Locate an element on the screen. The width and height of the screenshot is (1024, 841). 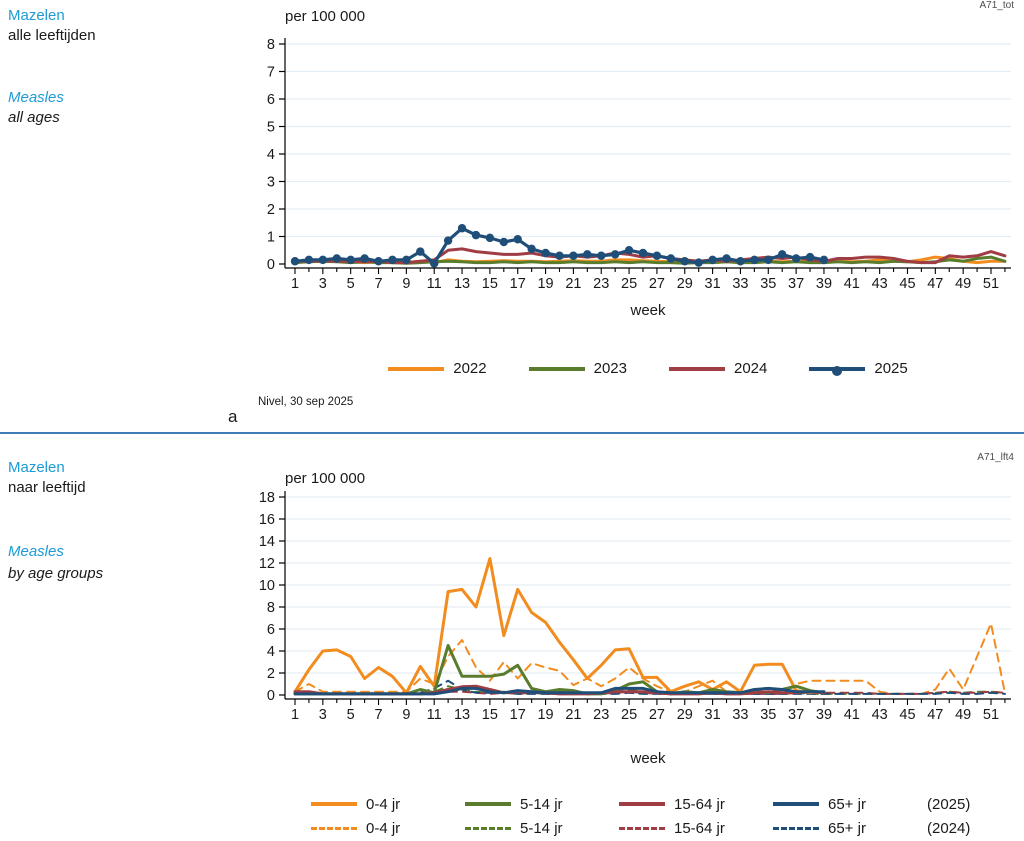
legend-item-15-64-dashed: 15-64 jr is located at coordinates (683, 828).